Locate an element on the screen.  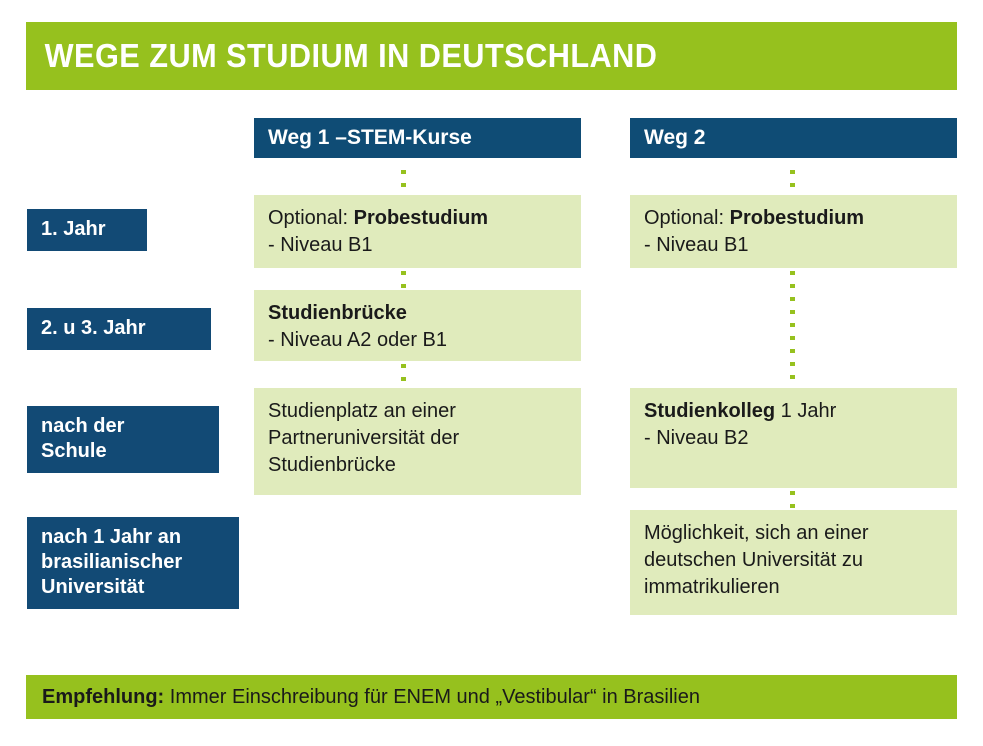
stage-label-4-line1: nach 1 Jahr an is located at coordinates (111, 537).